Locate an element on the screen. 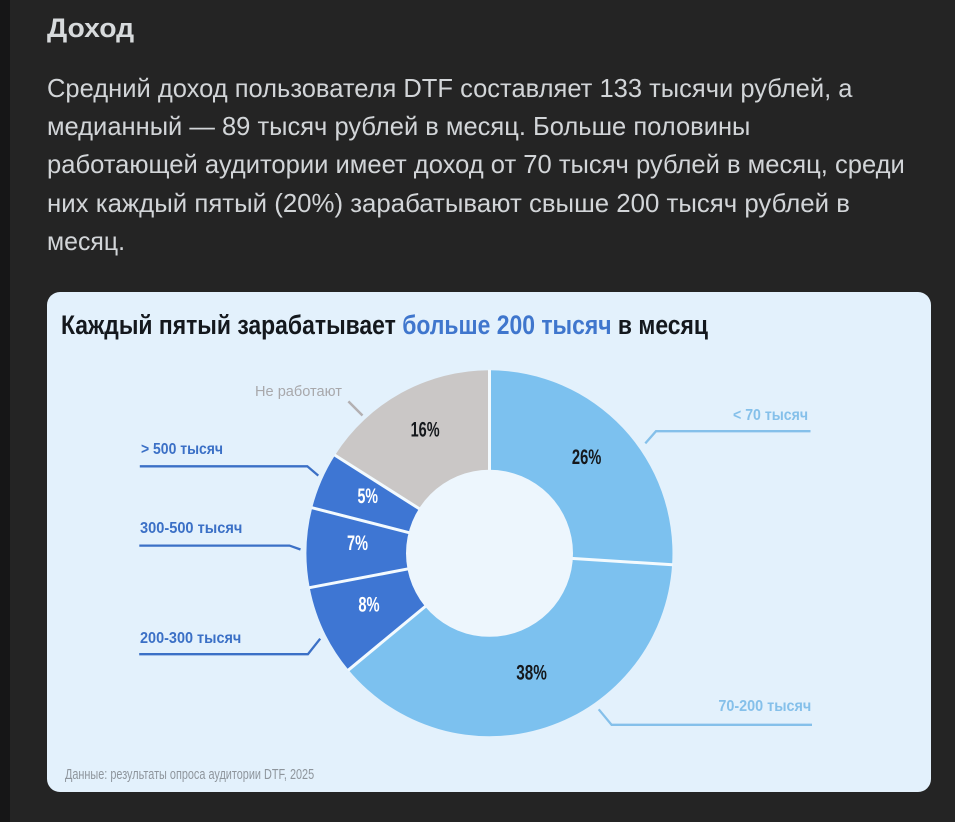  svg-text: 7% is located at coordinates (357, 543).